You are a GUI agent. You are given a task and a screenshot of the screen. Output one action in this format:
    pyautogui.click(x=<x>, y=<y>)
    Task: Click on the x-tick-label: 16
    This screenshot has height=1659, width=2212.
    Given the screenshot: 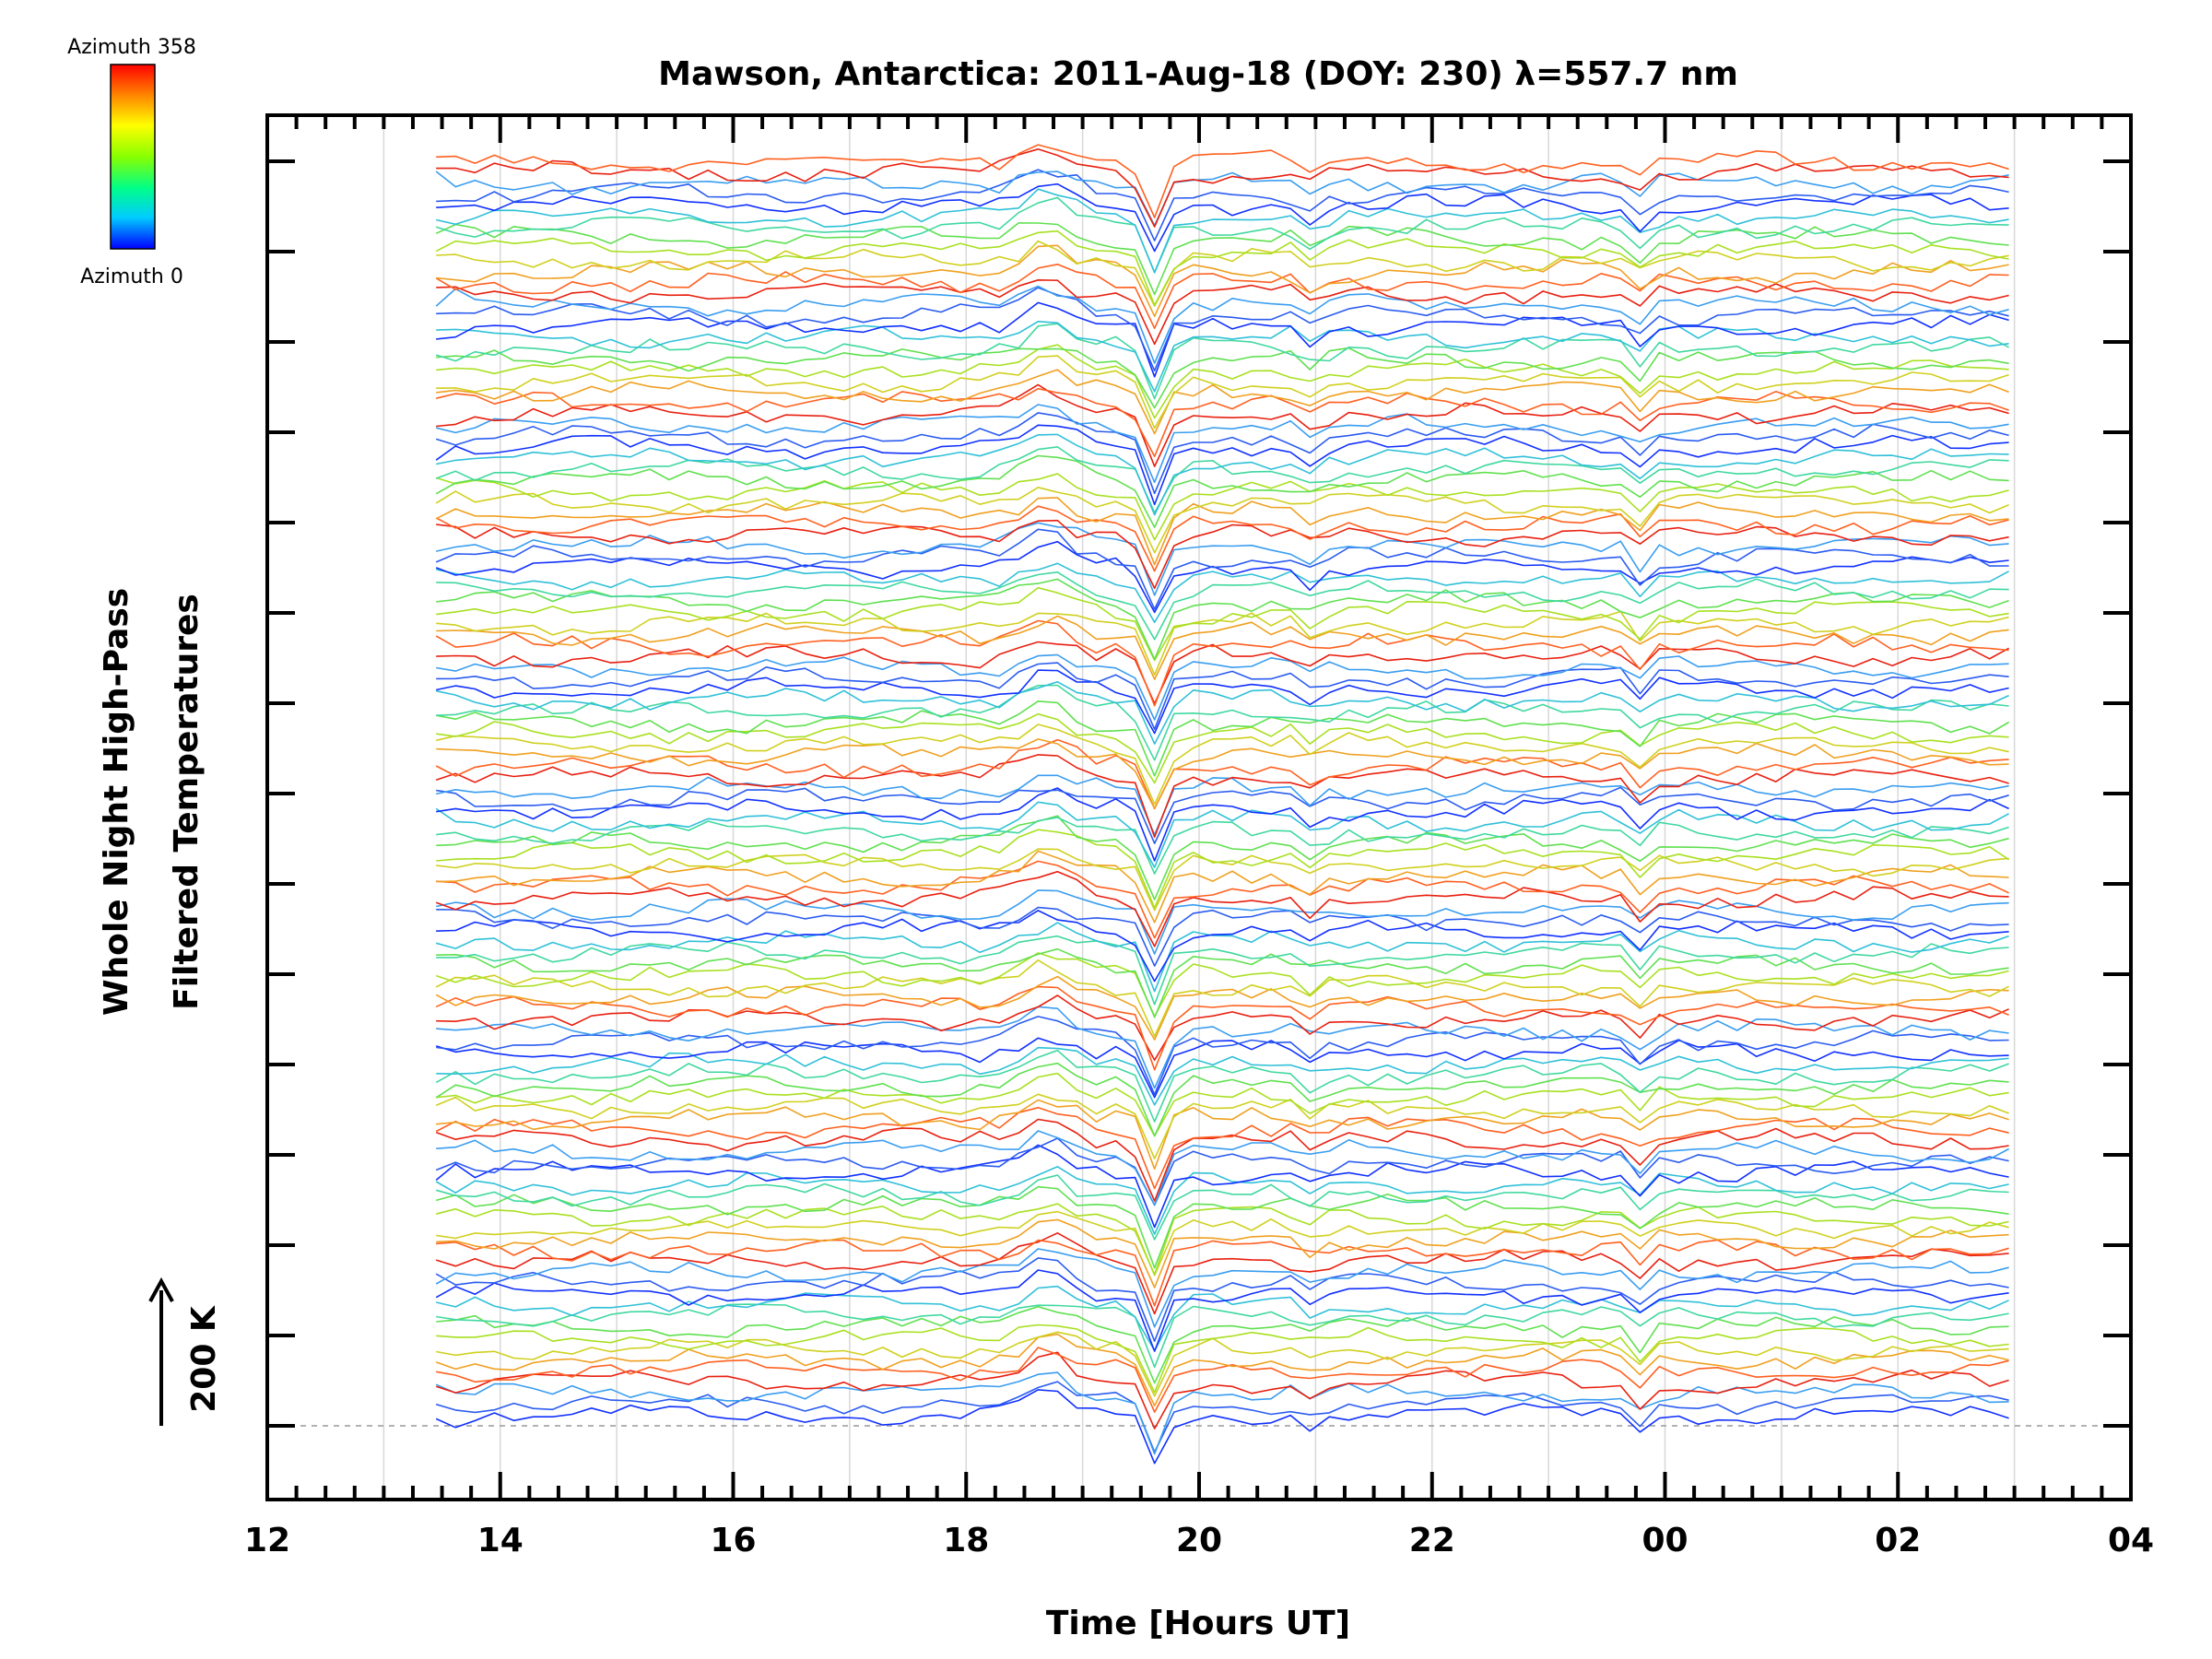 What is the action you would take?
    pyautogui.click(x=733, y=1540)
    